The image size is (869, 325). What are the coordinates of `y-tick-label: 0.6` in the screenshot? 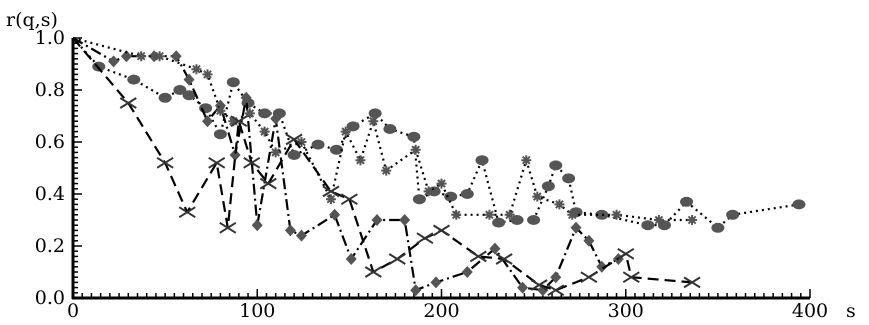 It's located at (50, 142).